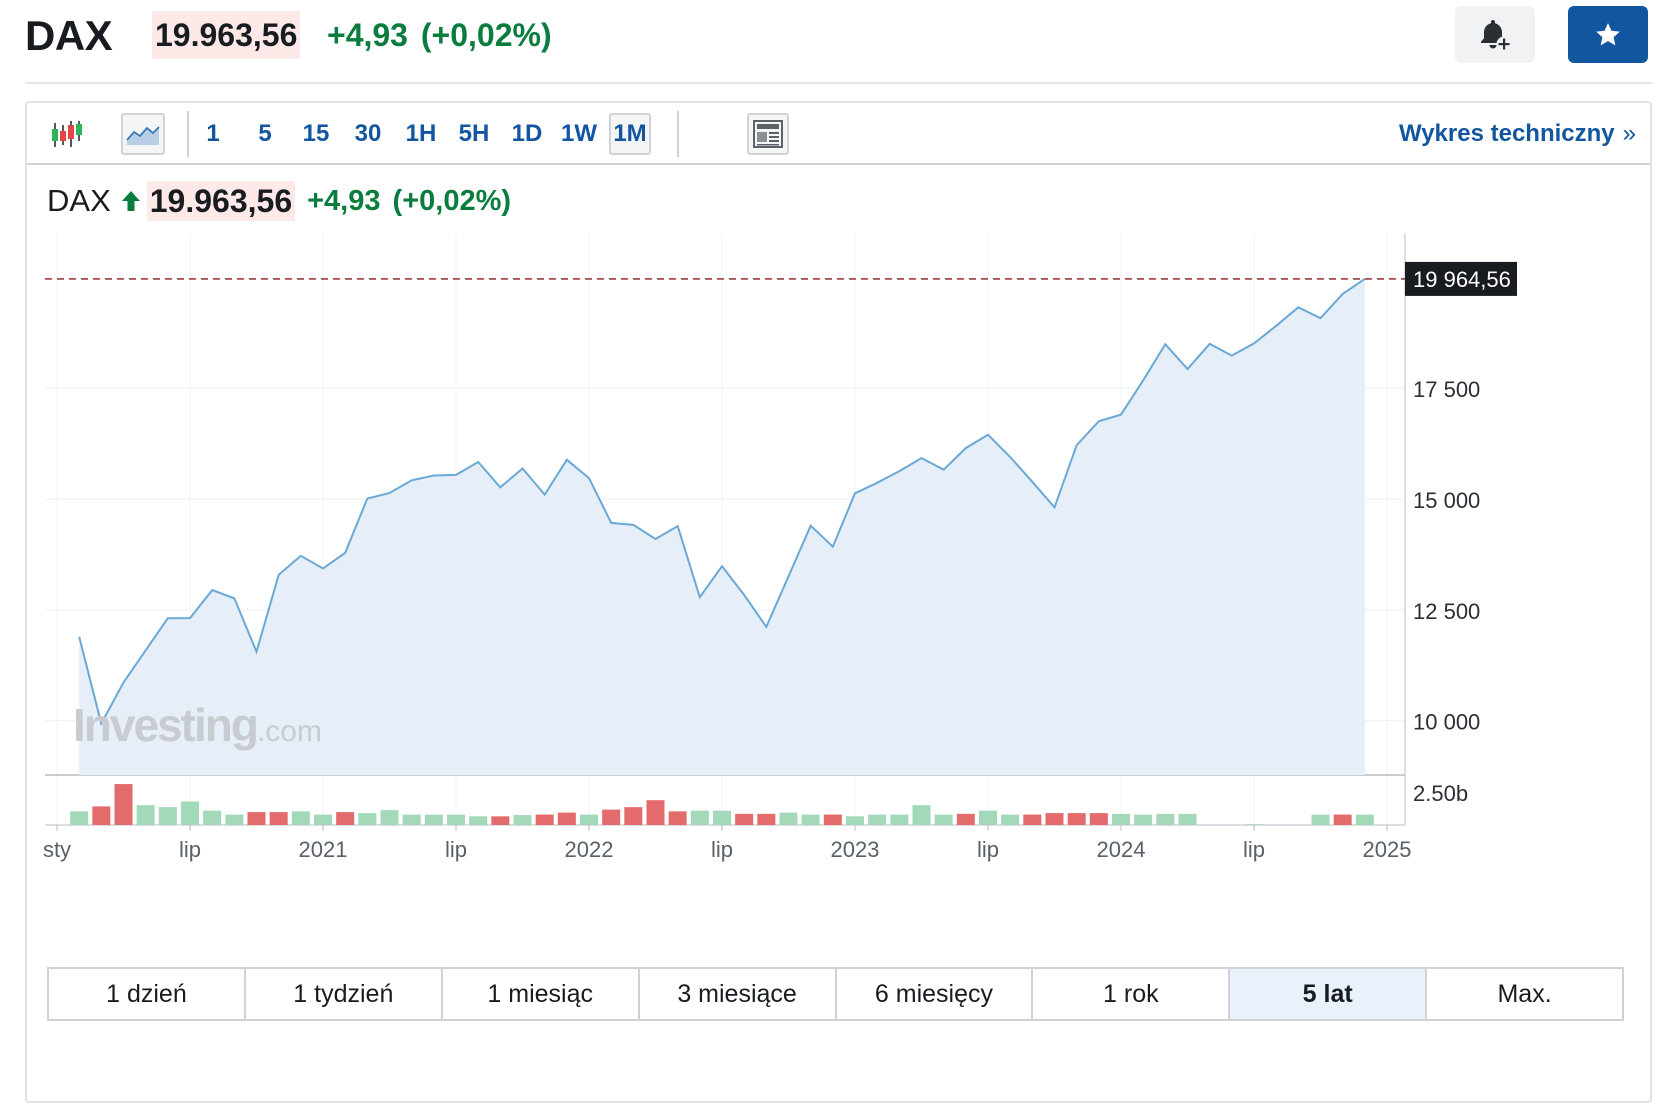  What do you see at coordinates (838, 42) in the screenshot?
I see `quote-header: DAX 19.963,56 +4,93 (+0,02%)` at bounding box center [838, 42].